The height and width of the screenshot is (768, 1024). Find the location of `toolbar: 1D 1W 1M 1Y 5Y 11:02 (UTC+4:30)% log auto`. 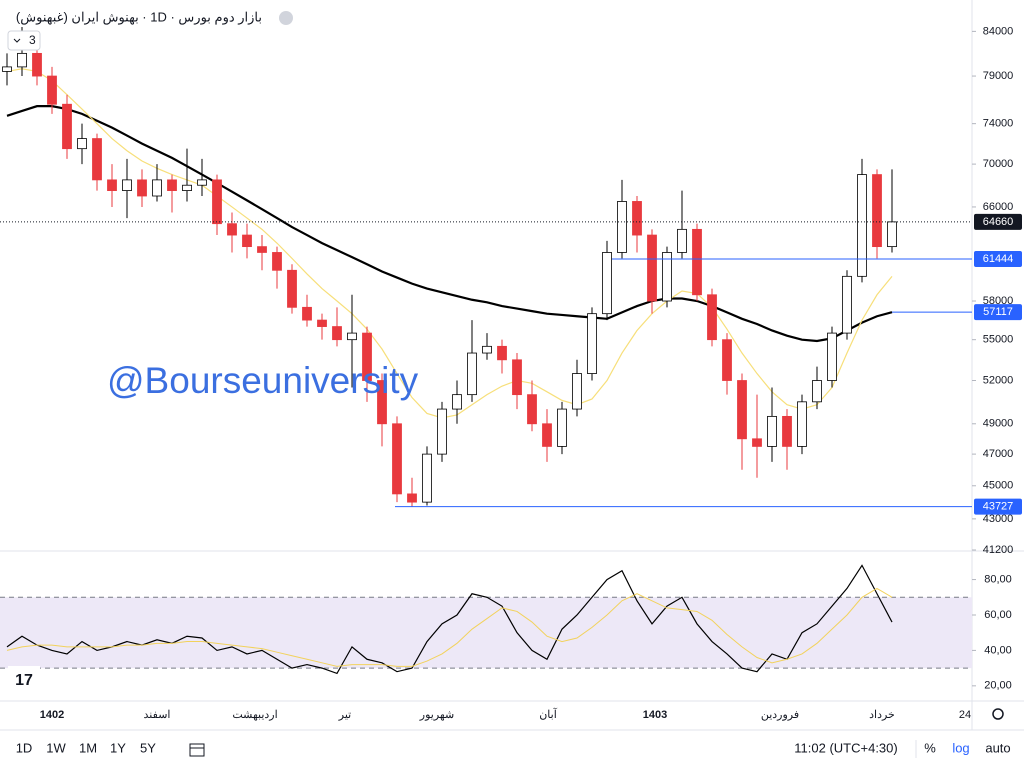

toolbar: 1D 1W 1M 1Y 5Y 11:02 (UTC+4:30)% log auto is located at coordinates (513, 747).